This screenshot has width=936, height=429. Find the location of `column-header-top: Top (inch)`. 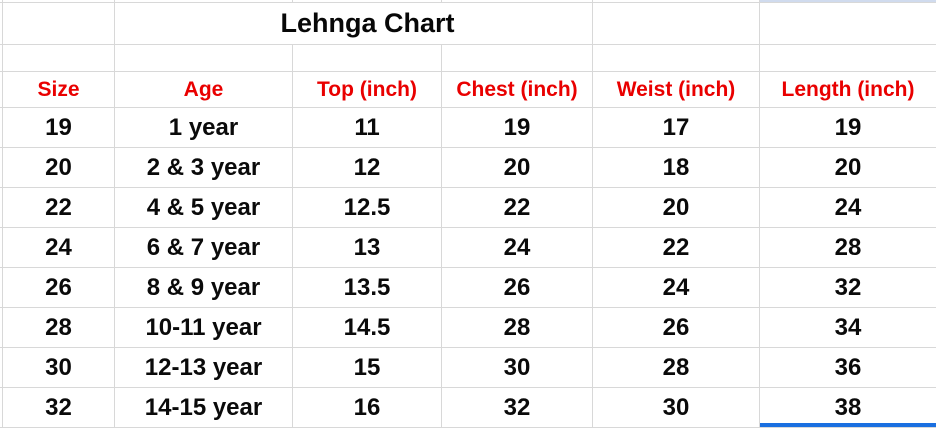

column-header-top: Top (inch) is located at coordinates (367, 90).